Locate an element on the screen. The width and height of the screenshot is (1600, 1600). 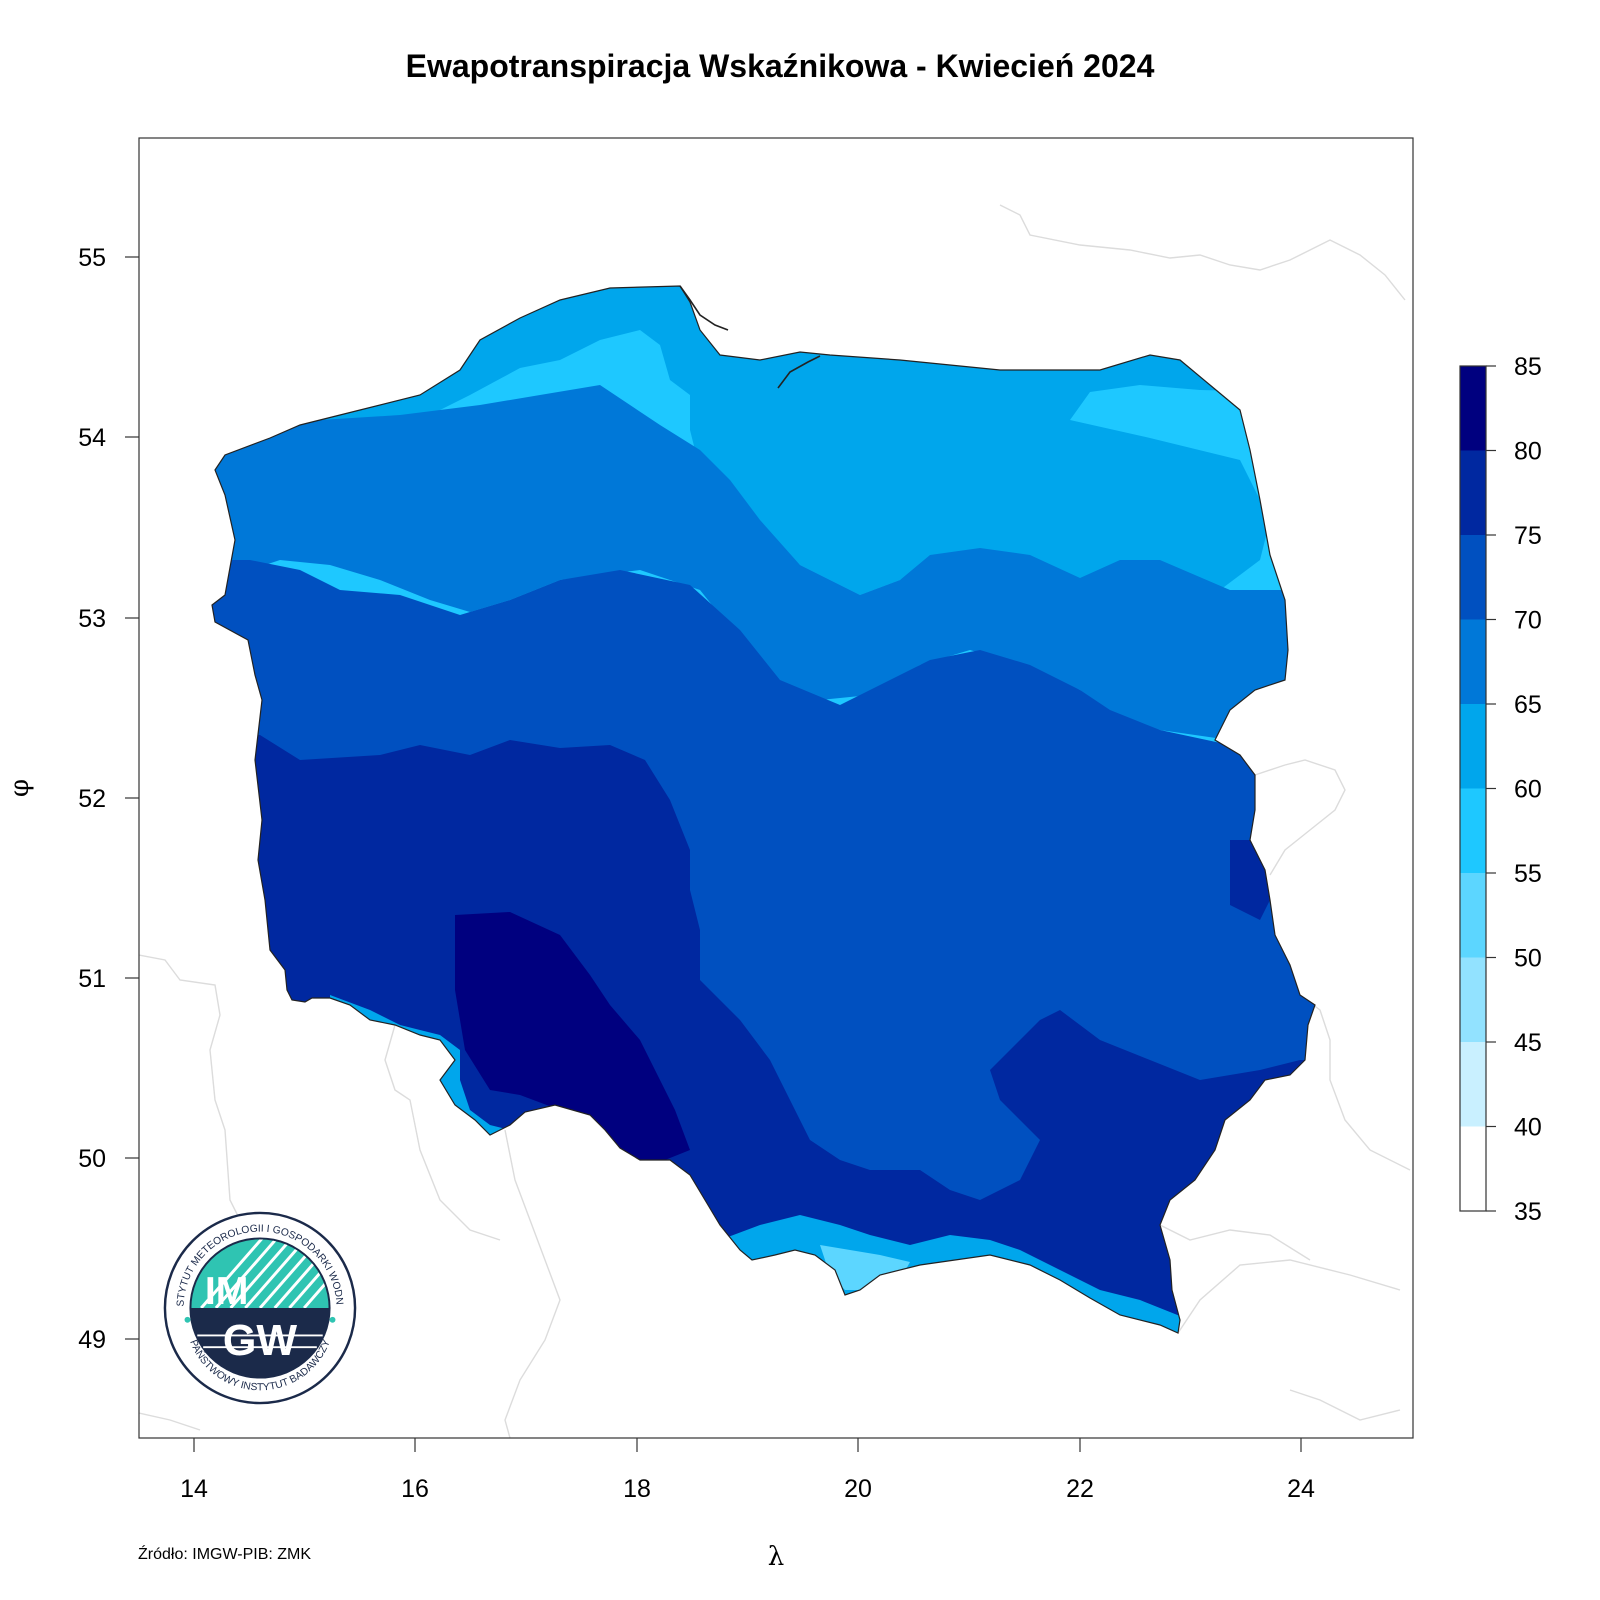
hel-peninsula is located at coordinates (704, 308).